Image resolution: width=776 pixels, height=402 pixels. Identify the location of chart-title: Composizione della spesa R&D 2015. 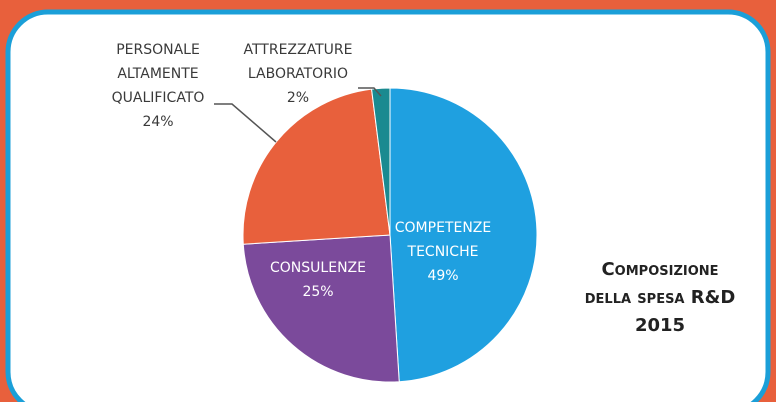
(660, 297).